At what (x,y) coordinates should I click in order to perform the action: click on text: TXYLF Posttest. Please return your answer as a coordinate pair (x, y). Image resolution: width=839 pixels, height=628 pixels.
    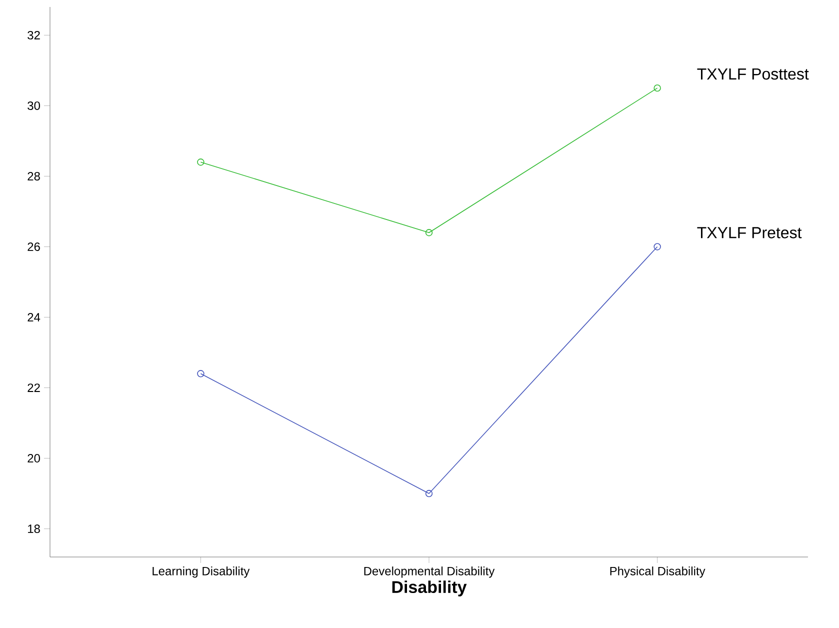
    Looking at the image, I should click on (753, 74).